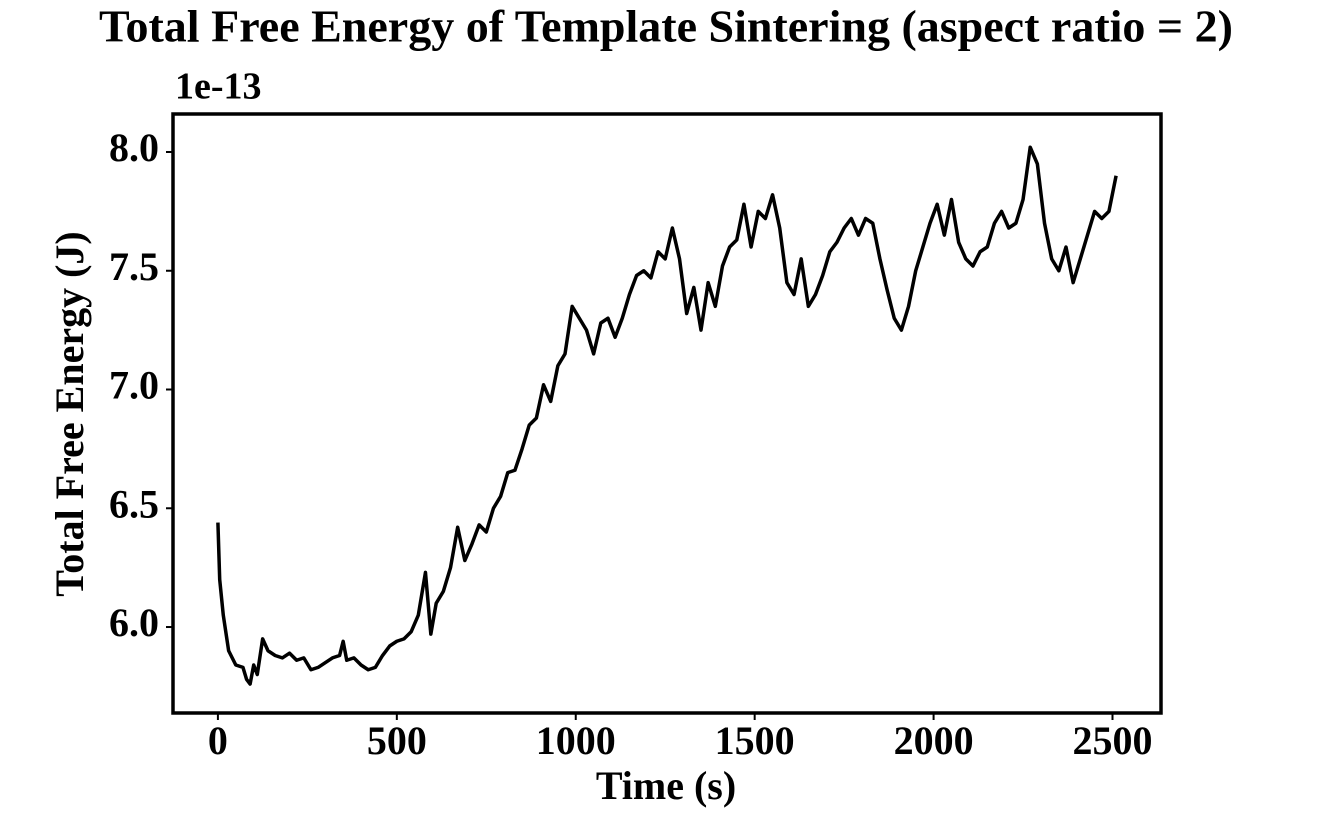  Describe the element at coordinates (218, 740) in the screenshot. I see `x-tick-label: 0` at that location.